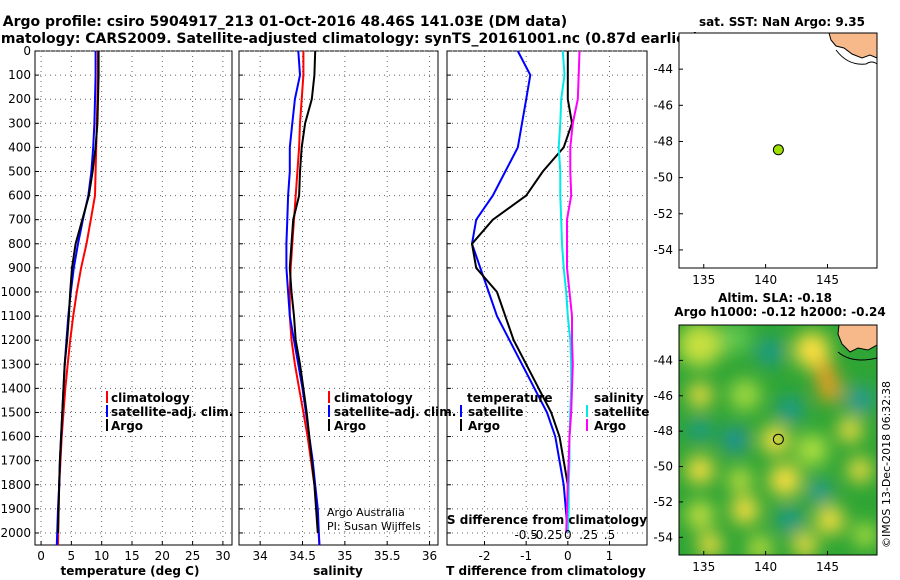 This screenshot has height=580, width=900. I want to click on sla-map-float, so click(778, 439).